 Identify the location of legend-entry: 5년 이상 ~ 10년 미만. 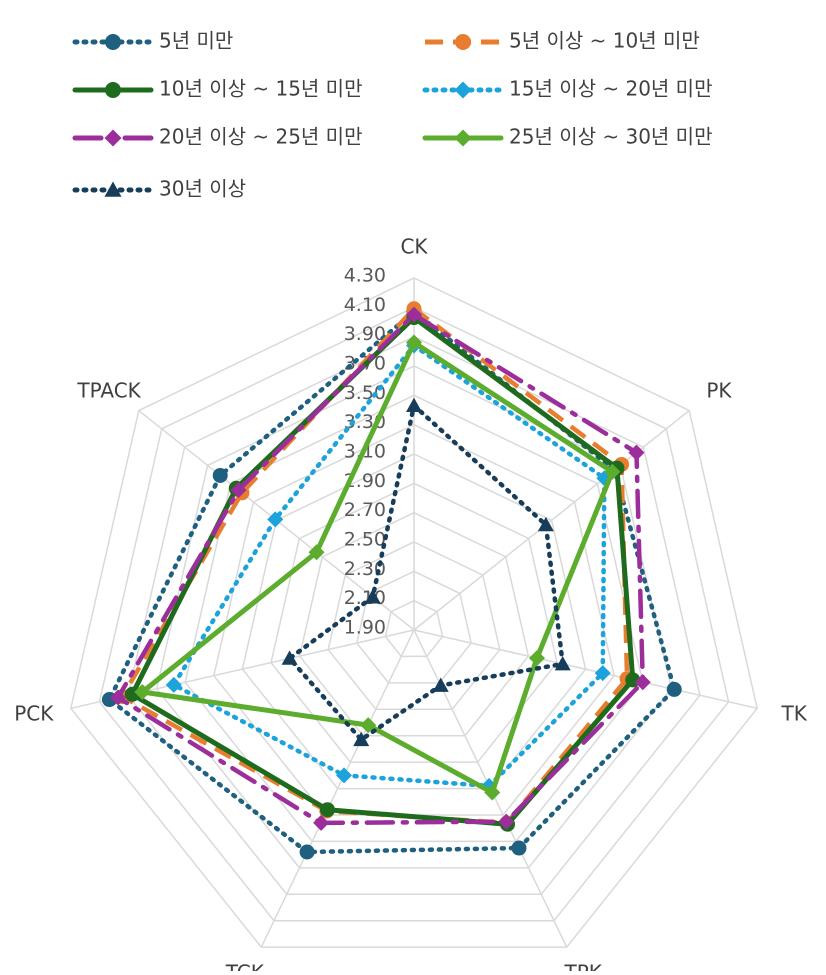
(562, 41).